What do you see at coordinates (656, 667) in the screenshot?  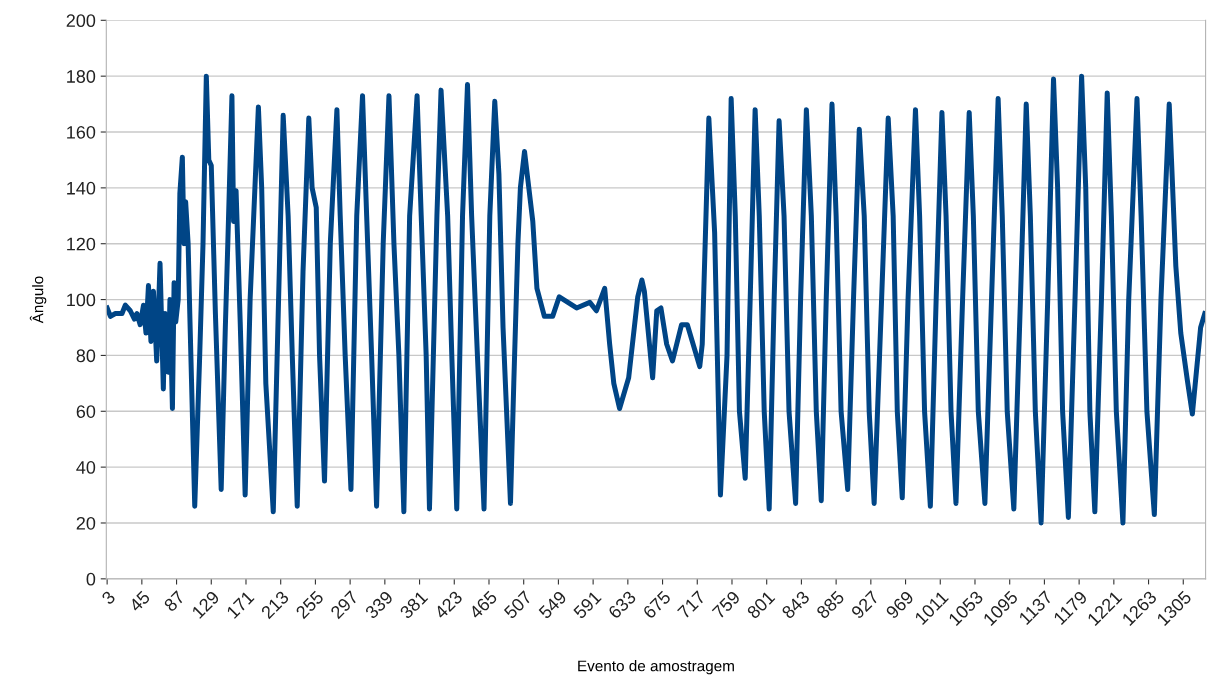 I see `x-axis-title: Evento de amostragem` at bounding box center [656, 667].